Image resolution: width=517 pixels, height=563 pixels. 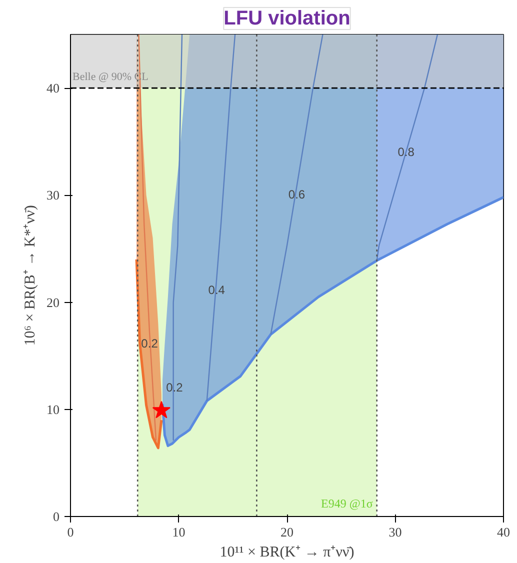 What do you see at coordinates (287, 532) in the screenshot?
I see `x-tick-label: 20` at bounding box center [287, 532].